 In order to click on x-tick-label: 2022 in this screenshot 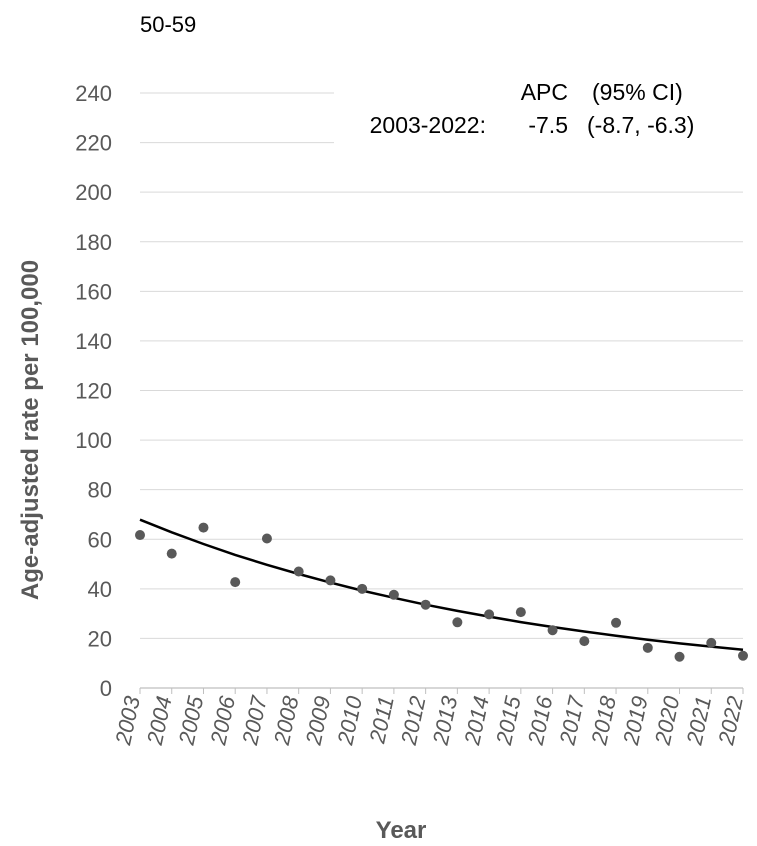, I will do `click(730, 721)`.